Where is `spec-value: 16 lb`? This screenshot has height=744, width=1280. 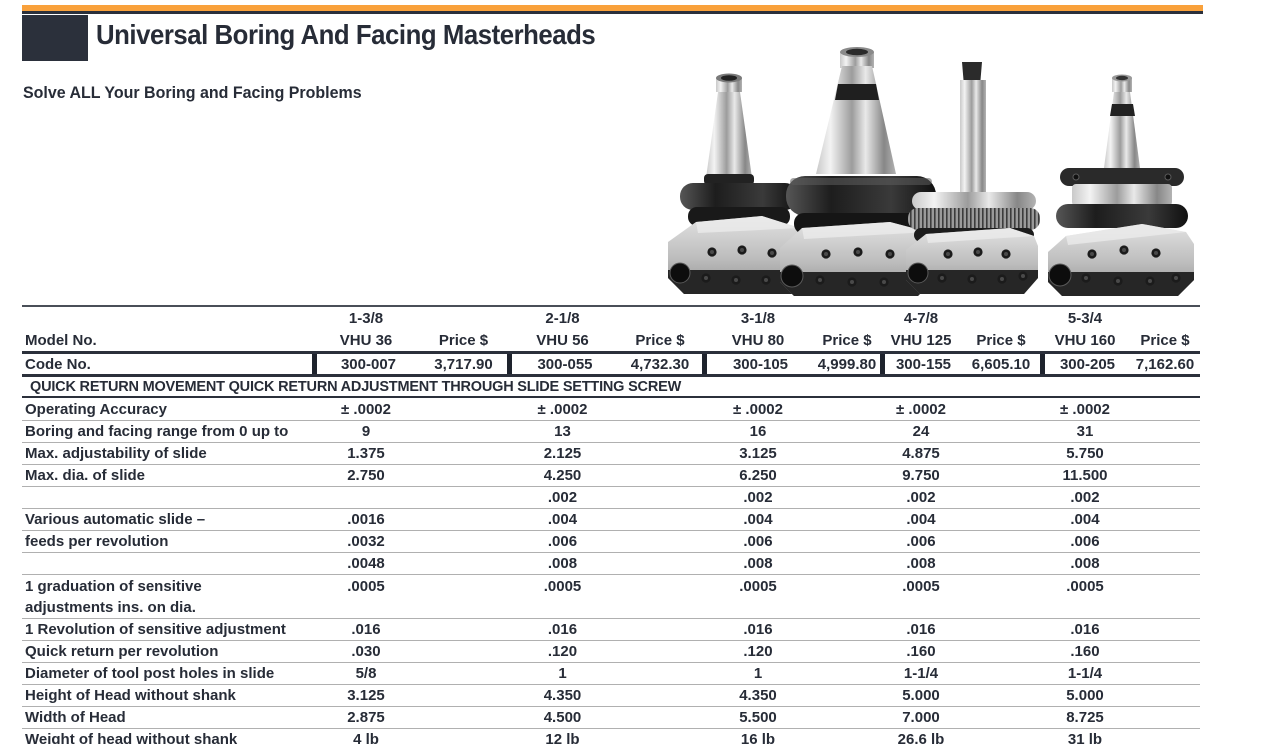
spec-value: 16 lb is located at coordinates (758, 737).